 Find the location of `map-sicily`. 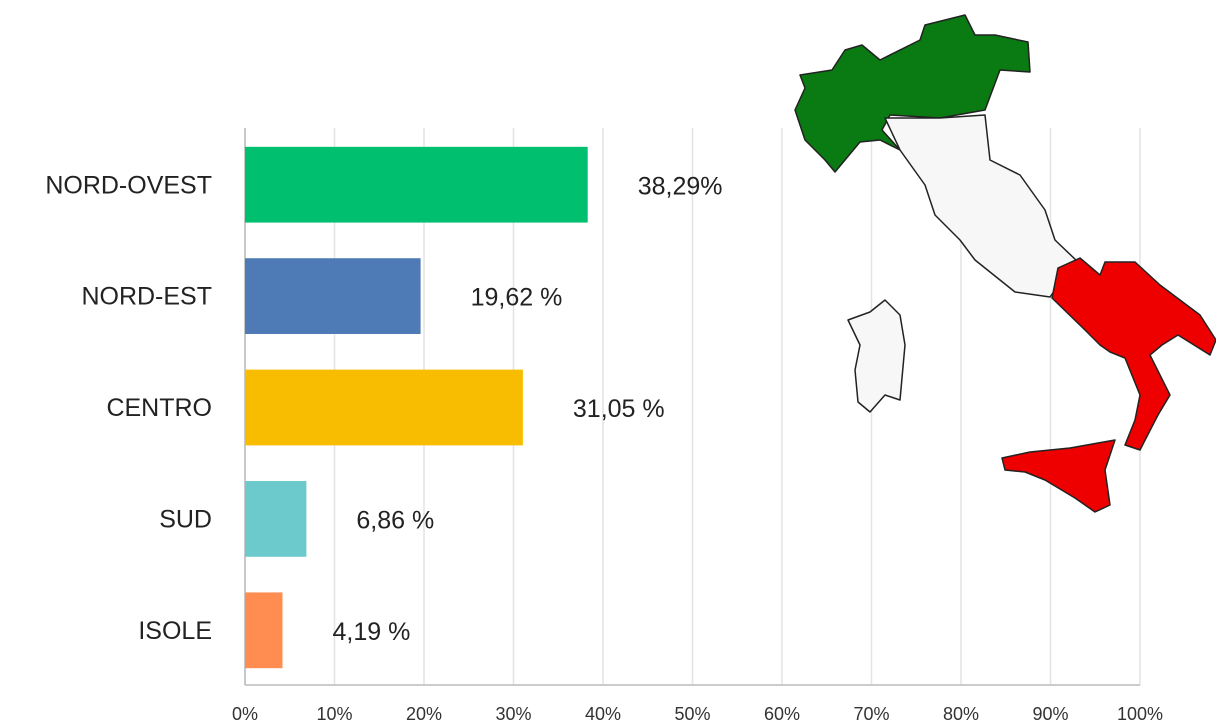

map-sicily is located at coordinates (1058, 476).